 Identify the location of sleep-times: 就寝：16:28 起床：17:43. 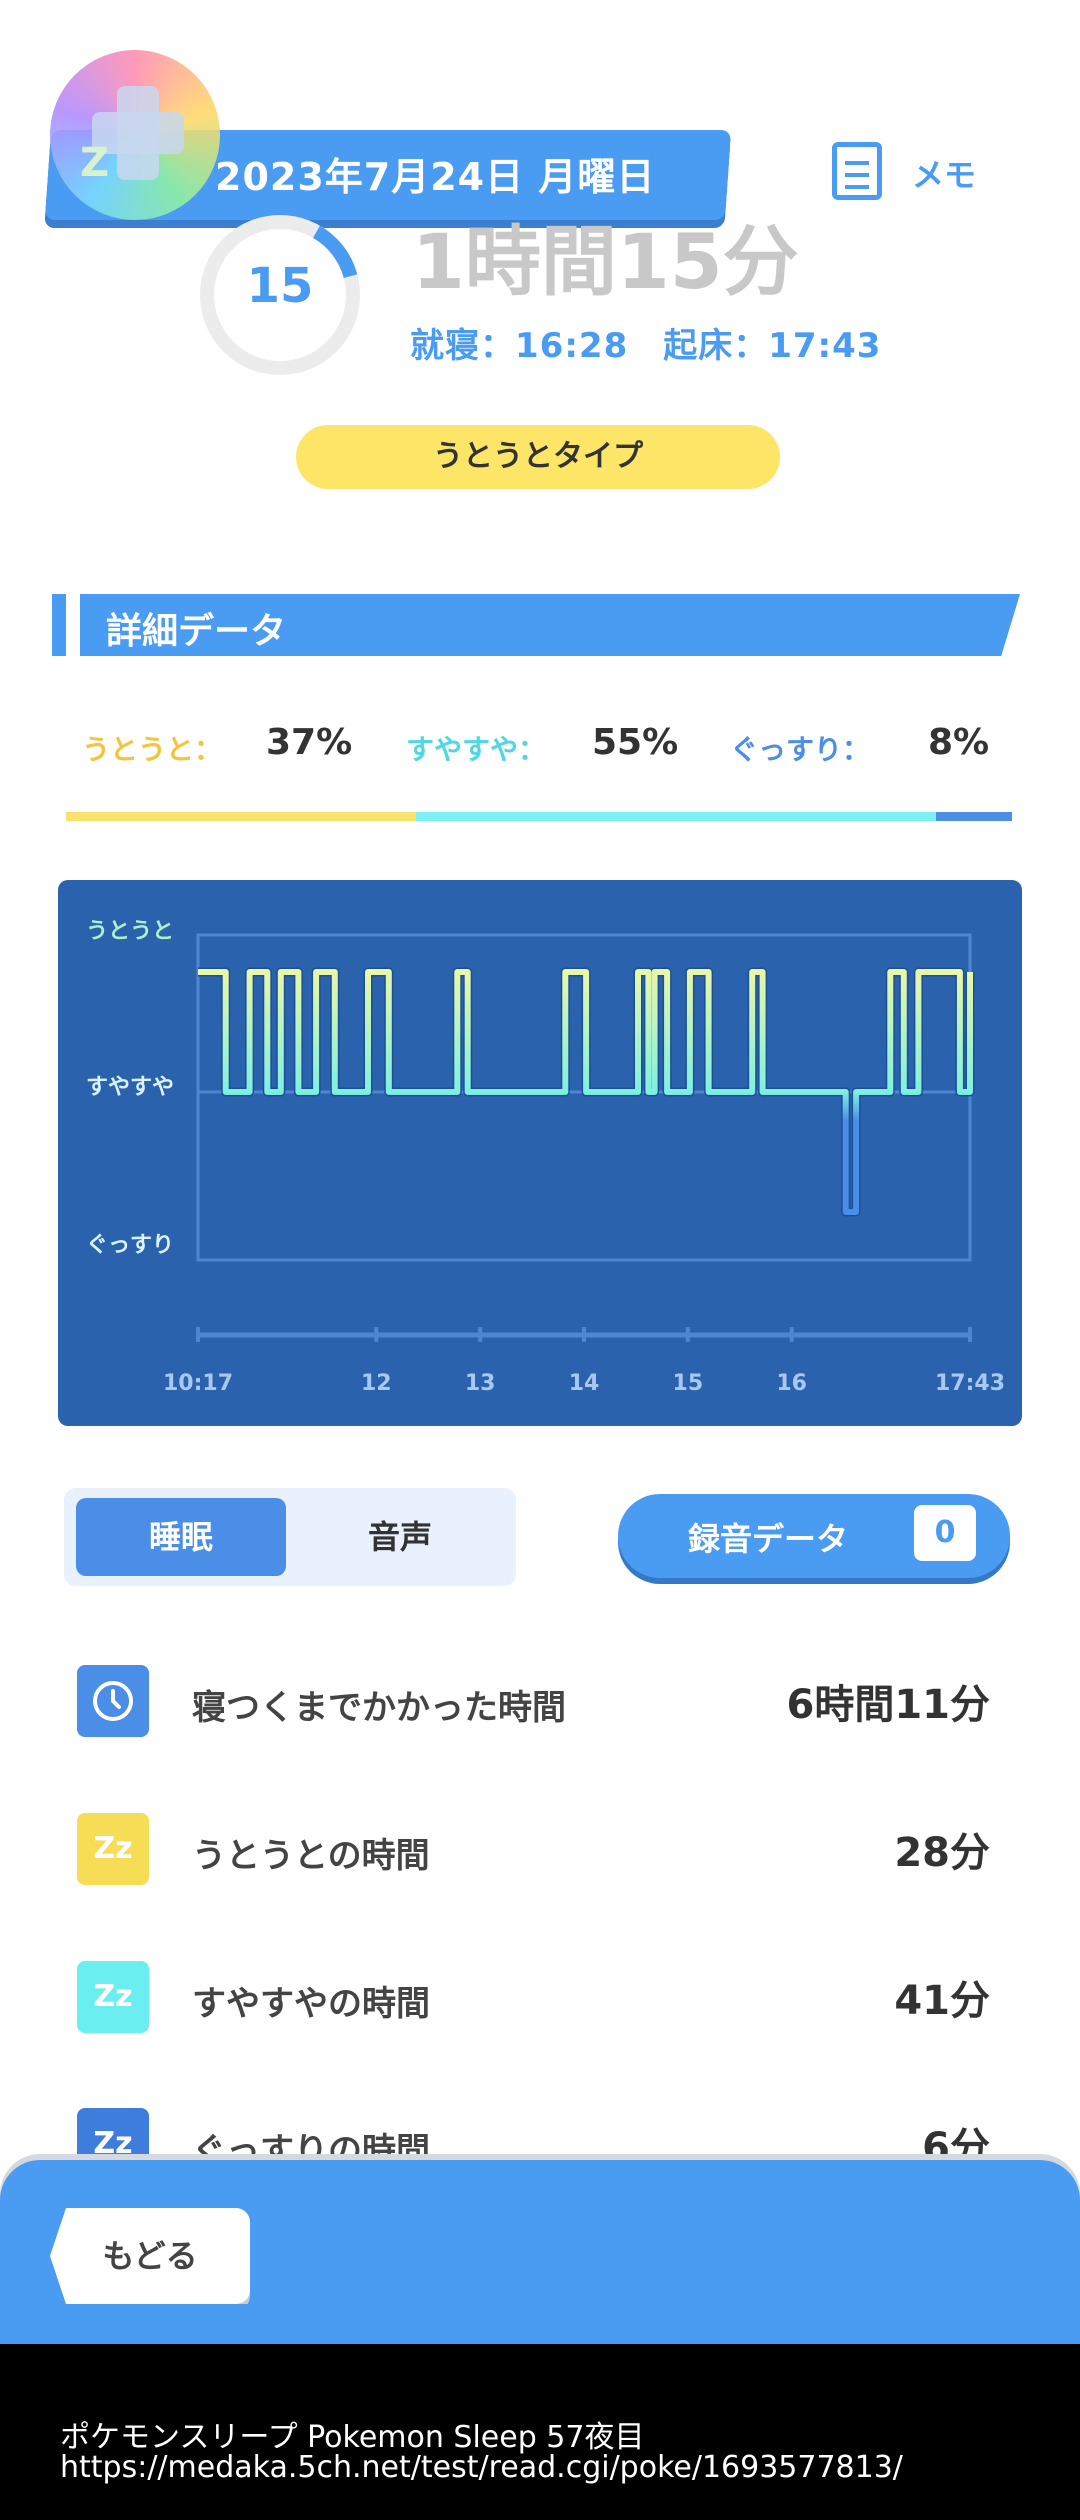
(646, 346).